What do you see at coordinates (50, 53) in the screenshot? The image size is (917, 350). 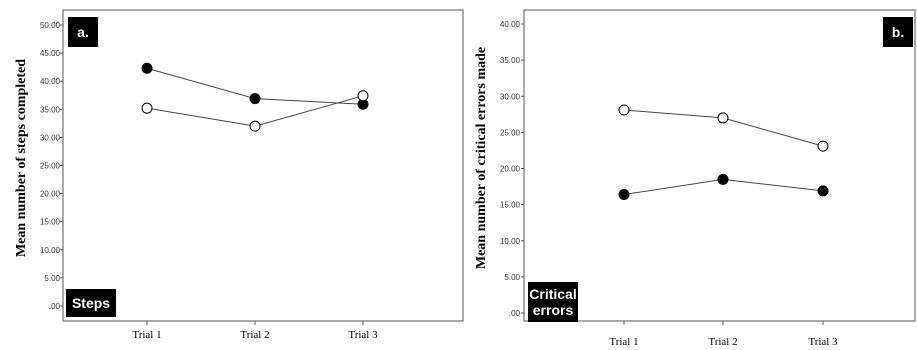 I see `y-tick-label: 45.00` at bounding box center [50, 53].